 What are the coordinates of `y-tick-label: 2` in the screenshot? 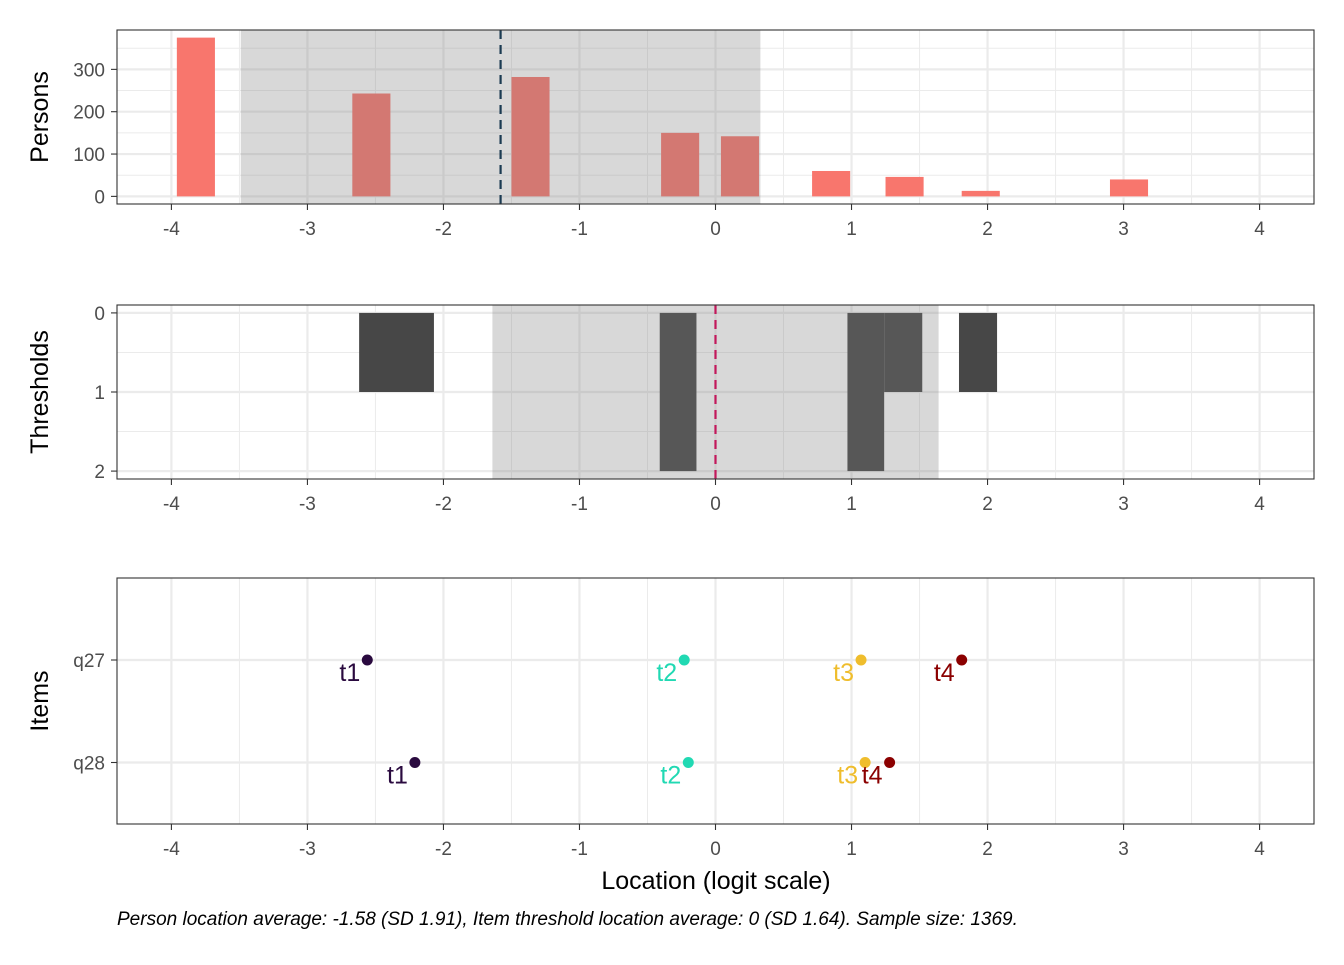 It's located at (99, 472).